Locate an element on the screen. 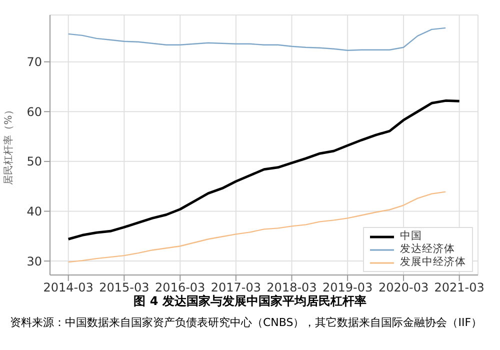 The width and height of the screenshot is (500, 350). text: 图 4 发达国家与发展中国家平均居民杠杆率 is located at coordinates (250, 301).